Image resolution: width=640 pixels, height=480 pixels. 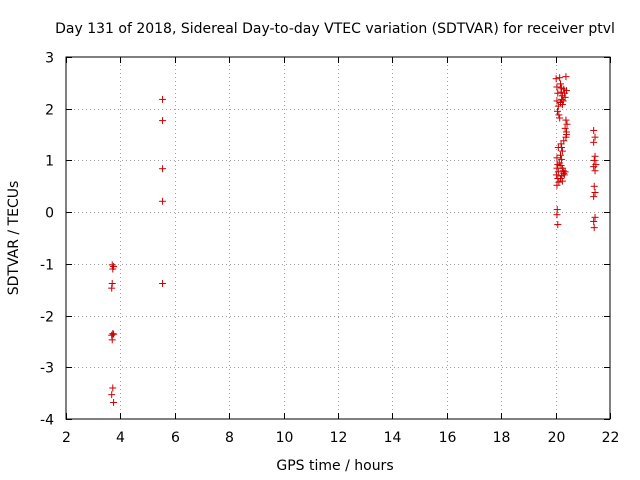 I want to click on y-tick-label: -3, so click(x=47, y=369).